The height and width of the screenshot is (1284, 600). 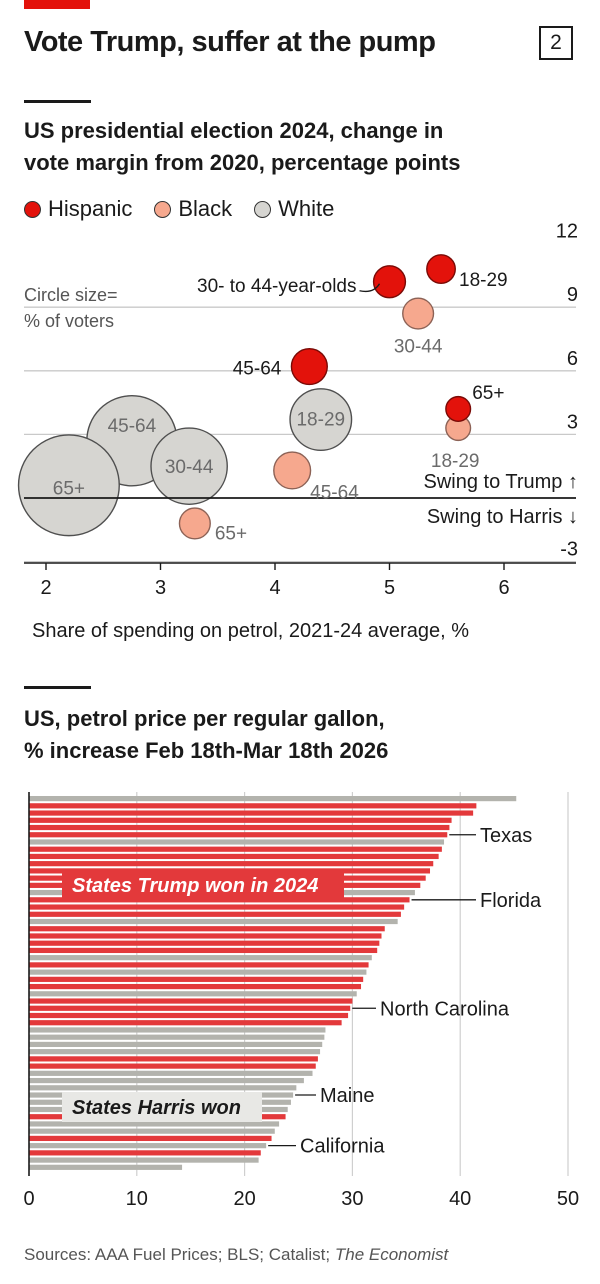 What do you see at coordinates (163, 209) in the screenshot?
I see `legend-swatch-black` at bounding box center [163, 209].